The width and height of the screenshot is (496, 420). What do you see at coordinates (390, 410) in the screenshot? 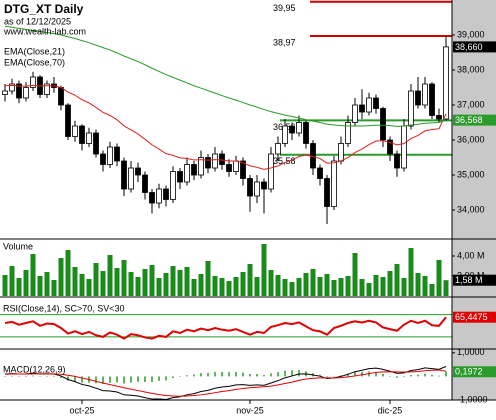
I see `x-tick-label: dic-25` at bounding box center [390, 410].